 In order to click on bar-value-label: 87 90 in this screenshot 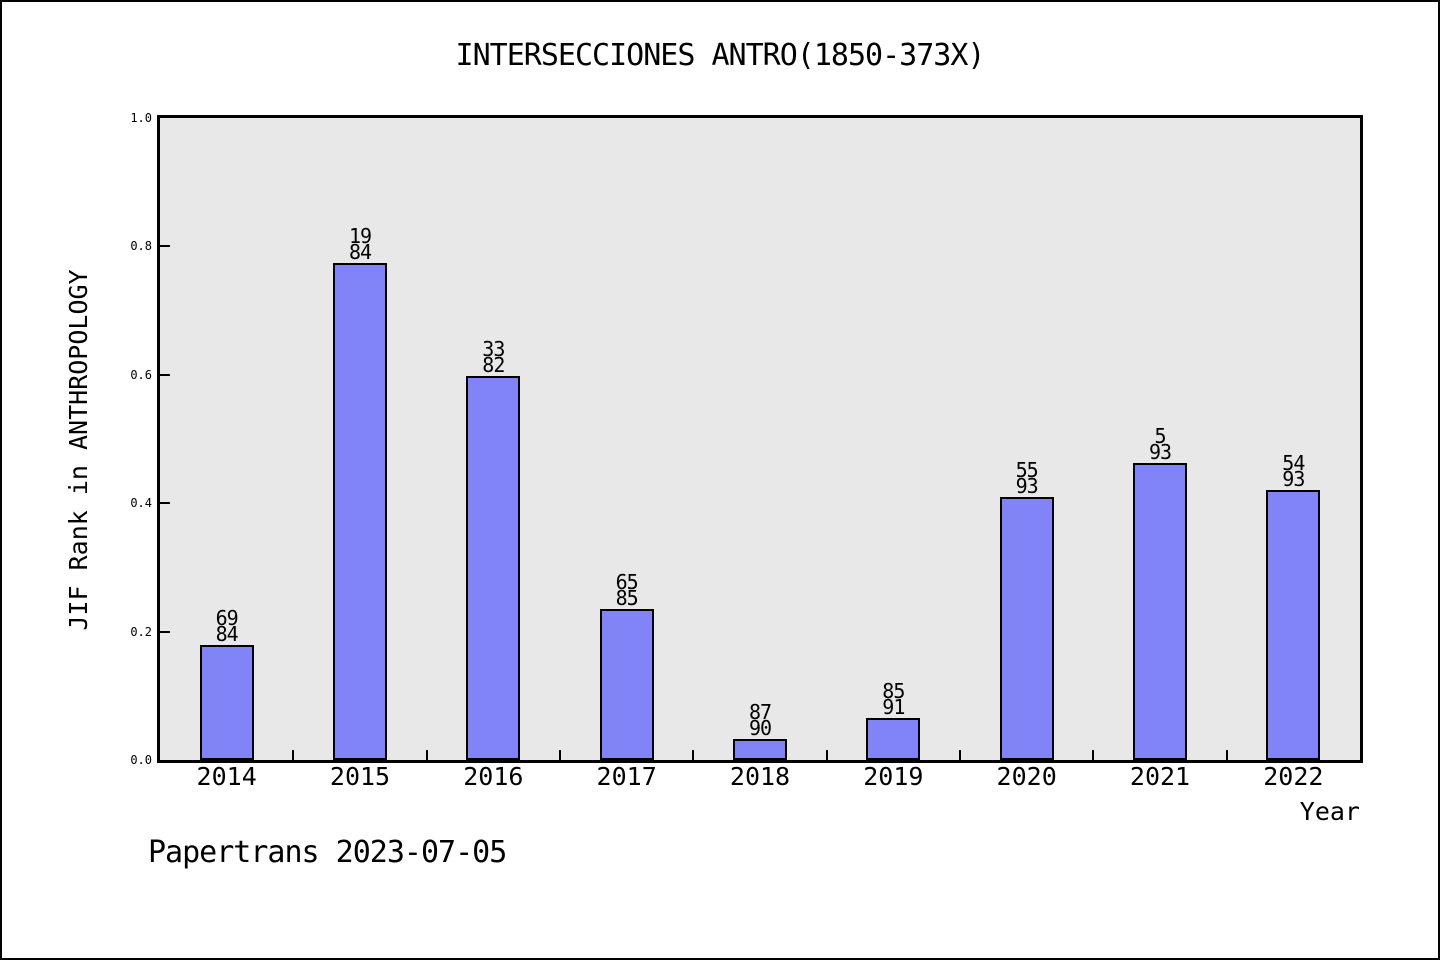, I will do `click(760, 719)`.